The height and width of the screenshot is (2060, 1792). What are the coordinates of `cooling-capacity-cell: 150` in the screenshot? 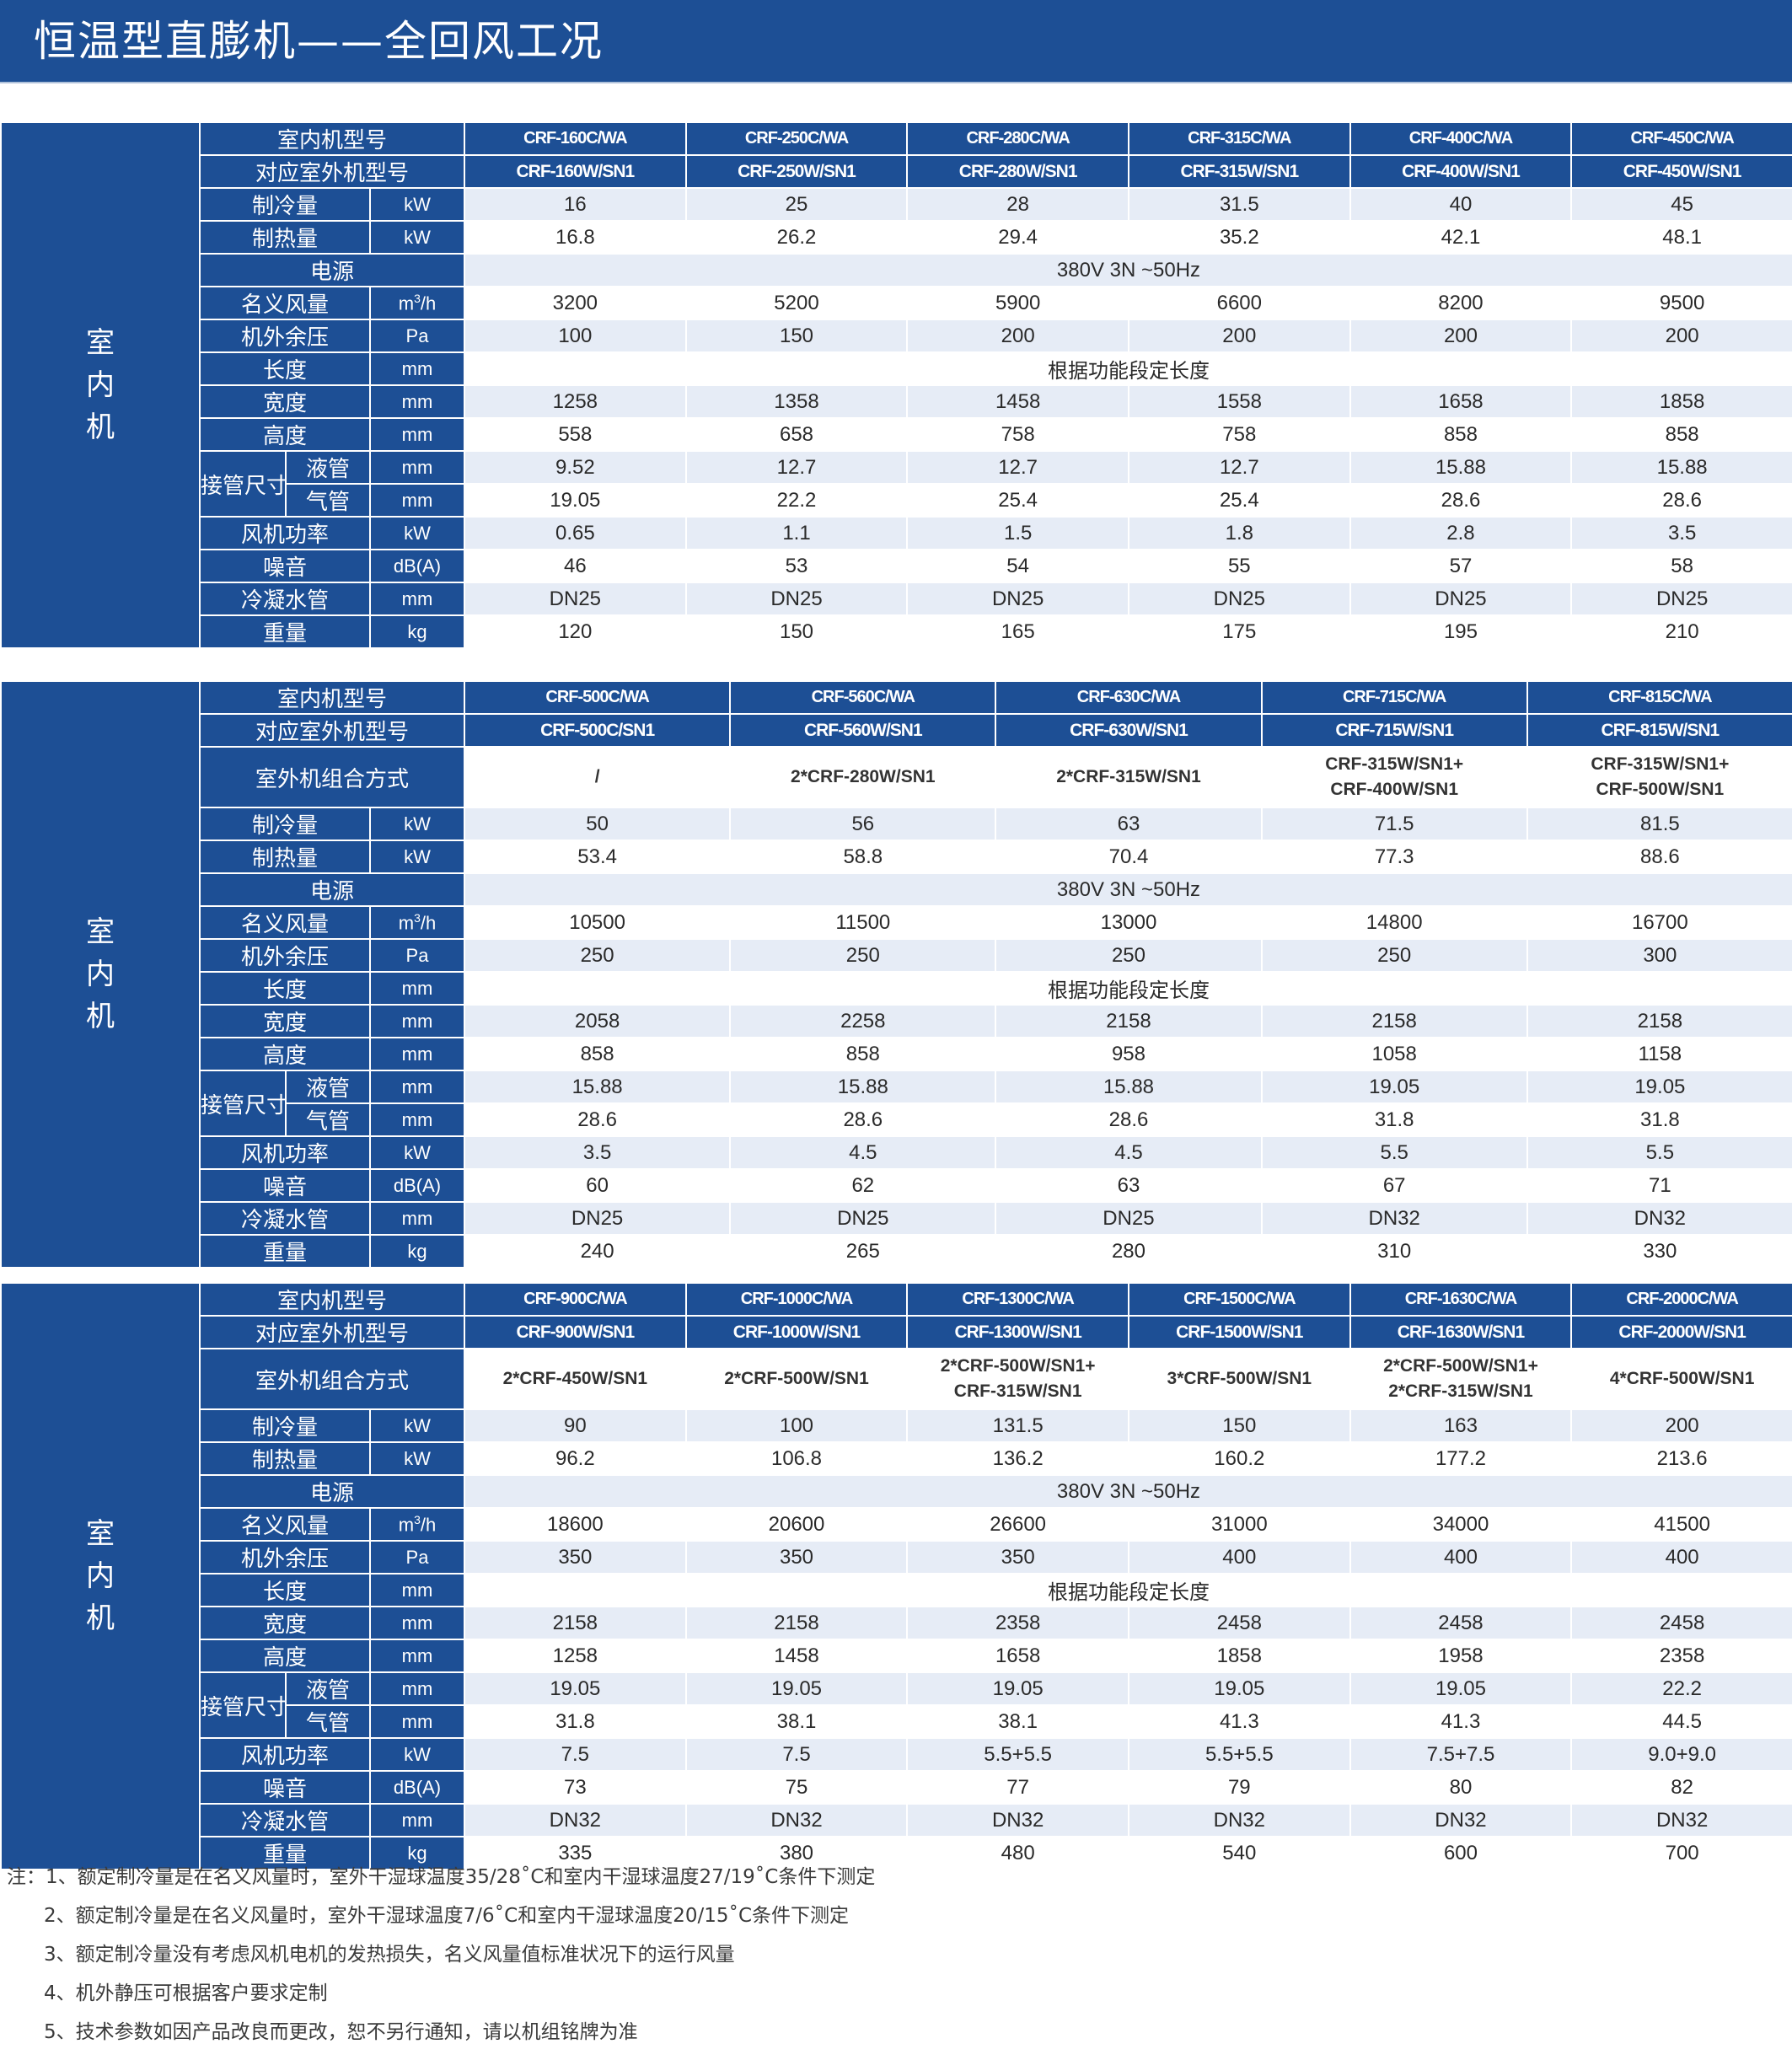 It's located at (1239, 1426).